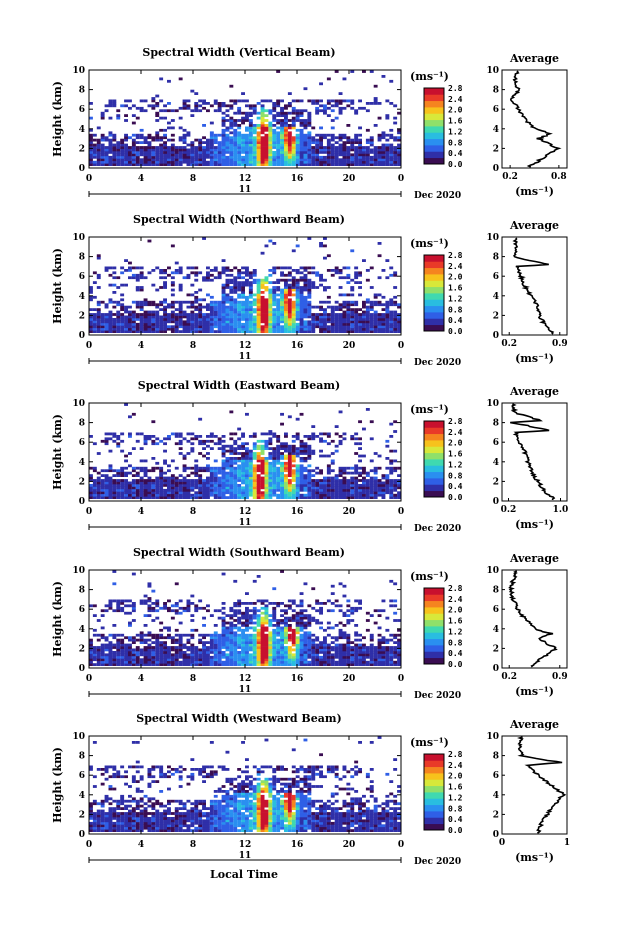  Describe the element at coordinates (89, 179) in the screenshot. I see `x-tick-label: 0` at that location.